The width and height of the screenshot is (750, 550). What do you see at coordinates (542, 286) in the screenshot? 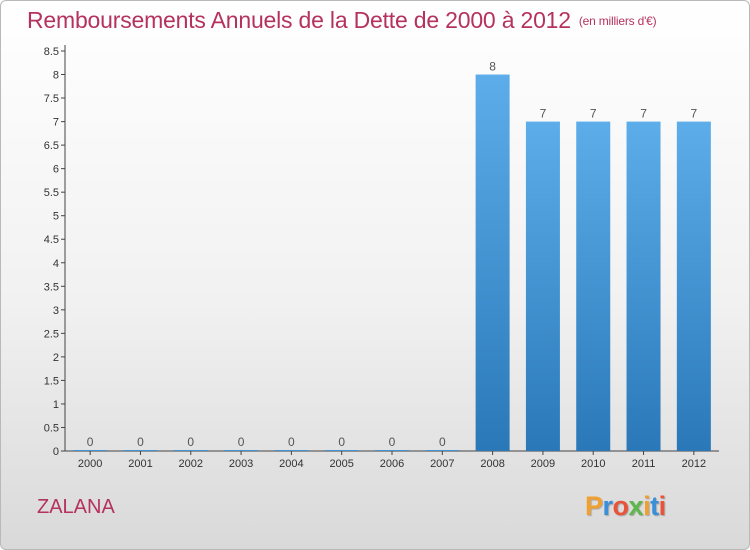
I see `bar-2009` at bounding box center [542, 286].